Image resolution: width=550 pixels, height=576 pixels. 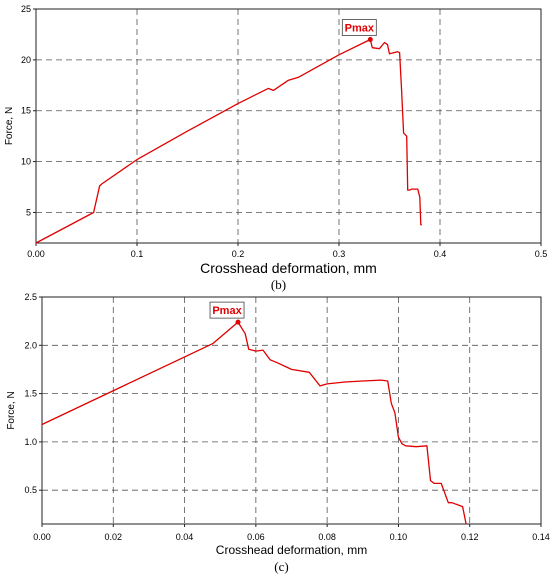 I want to click on x-tick-label: 0.5, so click(x=541, y=254).